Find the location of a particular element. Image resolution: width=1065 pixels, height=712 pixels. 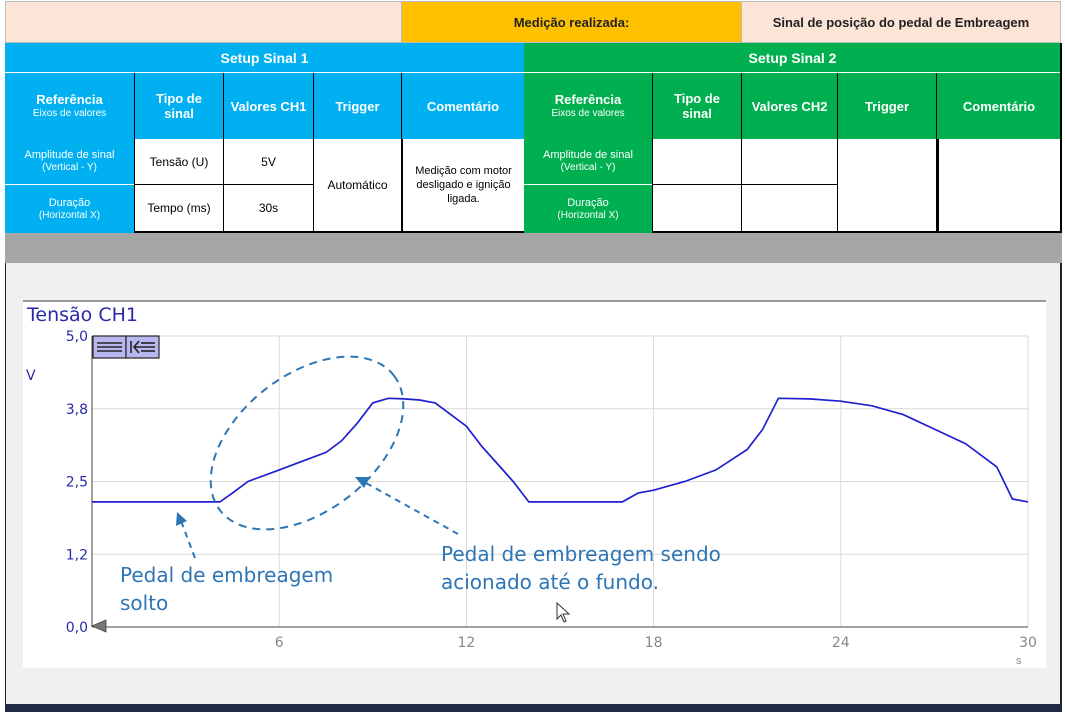

setup2-row1-type is located at coordinates (696, 162).